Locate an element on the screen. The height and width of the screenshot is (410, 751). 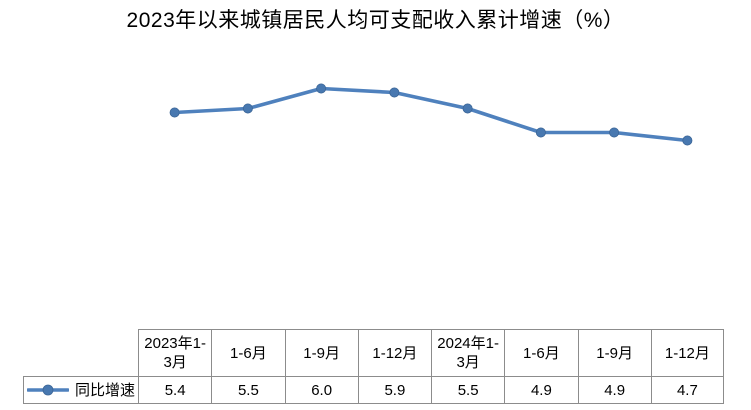
value-cell: 4.7 is located at coordinates (687, 390).